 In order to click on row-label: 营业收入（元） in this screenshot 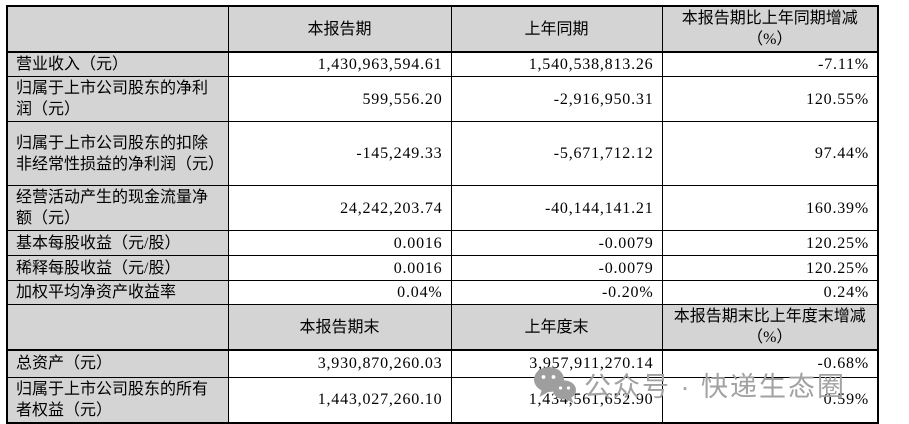, I will do `click(117, 64)`.